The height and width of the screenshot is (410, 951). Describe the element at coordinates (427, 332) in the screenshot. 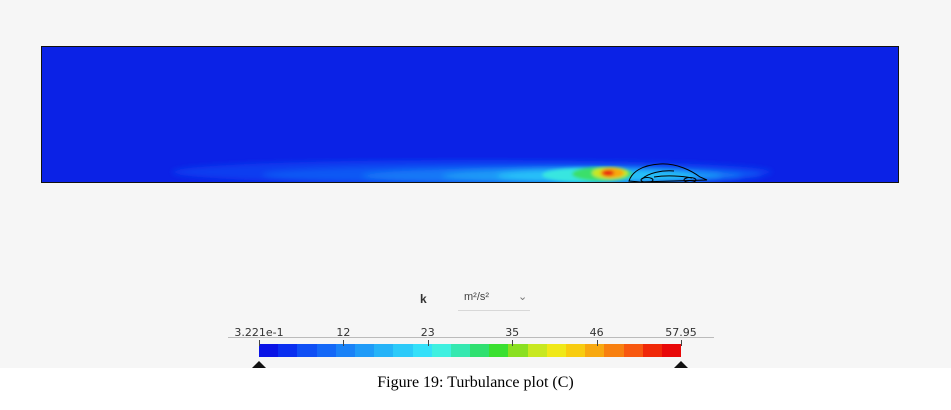

I see `legend-tick-label: 23` at that location.